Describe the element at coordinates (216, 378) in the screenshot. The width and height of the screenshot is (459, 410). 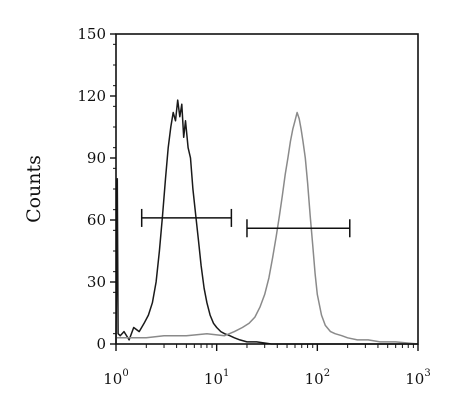
I see `x-tick-label: 10¹` at that location.